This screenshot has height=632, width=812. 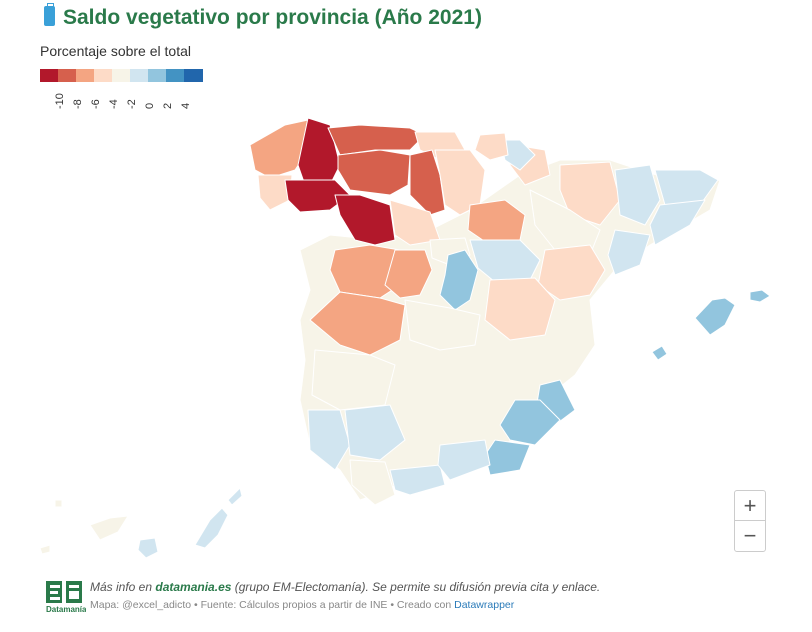 What do you see at coordinates (507, 457) in the screenshot?
I see `region-almeria` at bounding box center [507, 457].